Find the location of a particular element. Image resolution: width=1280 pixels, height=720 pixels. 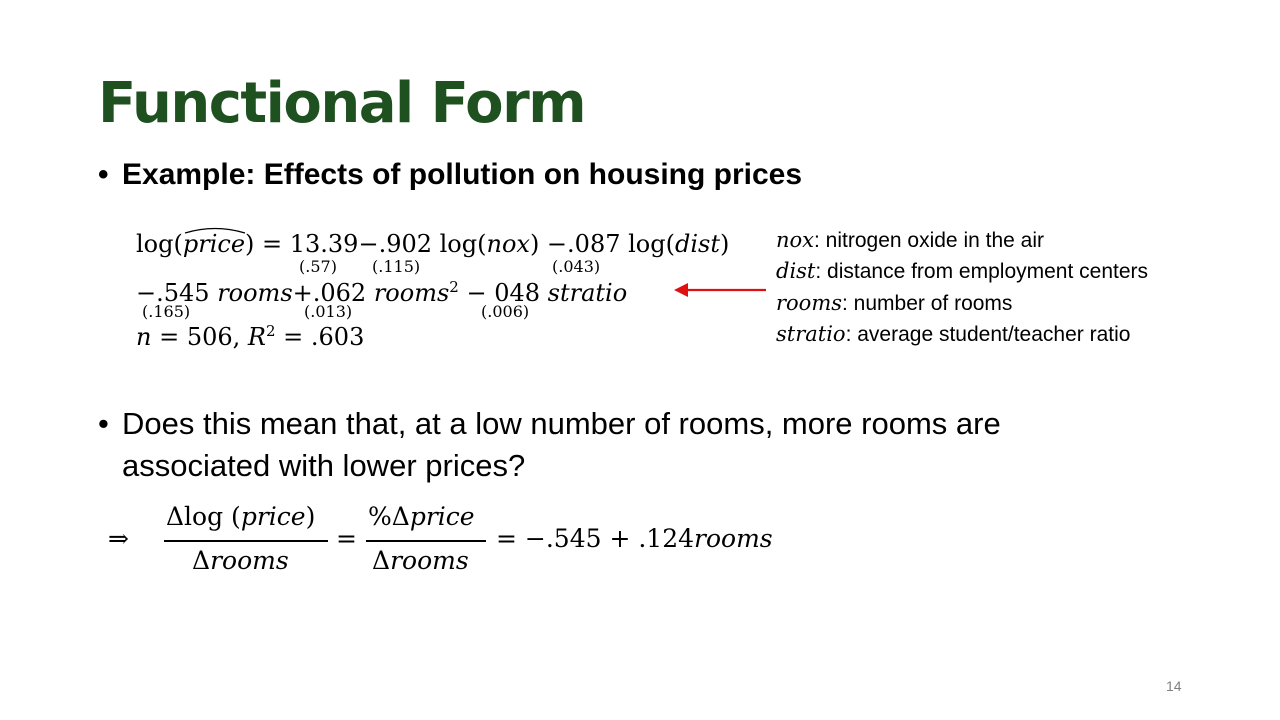

definition-desc: : average student/teacher ratio is located at coordinates (988, 334).